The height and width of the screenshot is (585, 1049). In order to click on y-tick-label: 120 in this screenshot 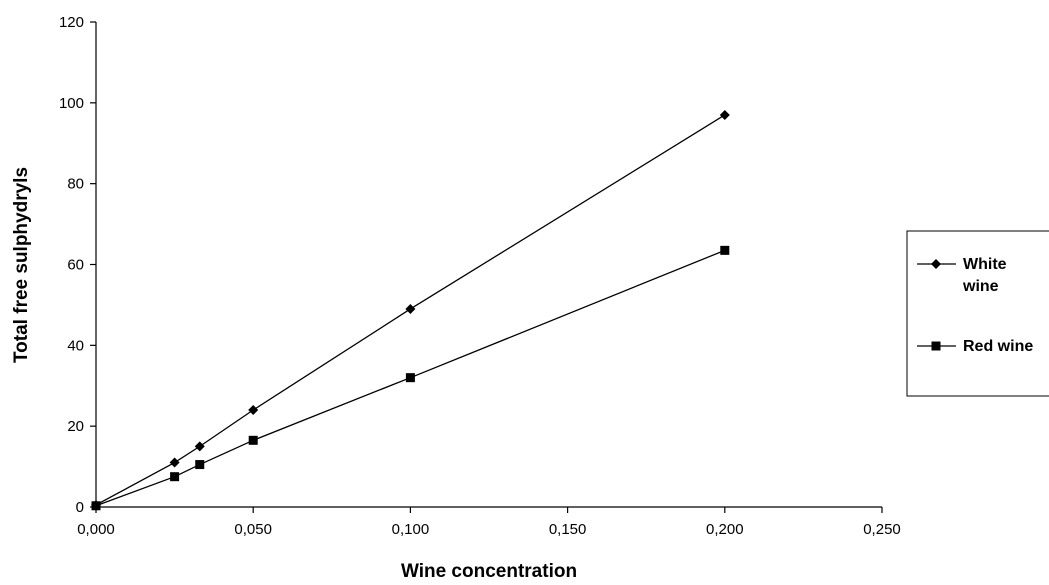, I will do `click(71, 22)`.